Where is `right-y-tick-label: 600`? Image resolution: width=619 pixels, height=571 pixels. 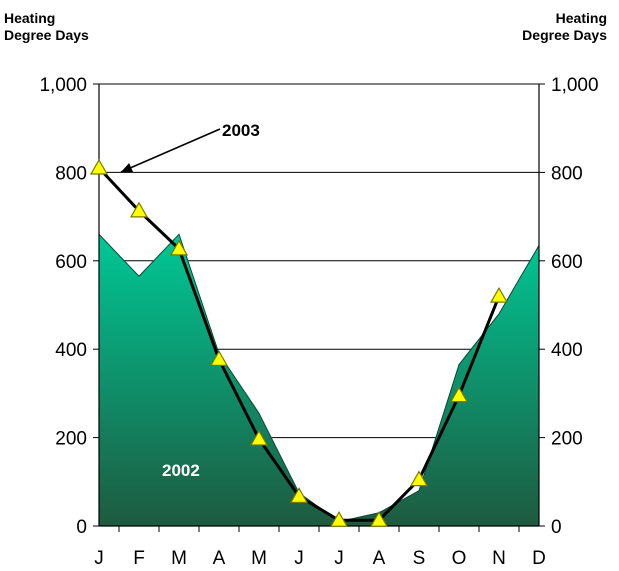
right-y-tick-label: 600 is located at coordinates (567, 262).